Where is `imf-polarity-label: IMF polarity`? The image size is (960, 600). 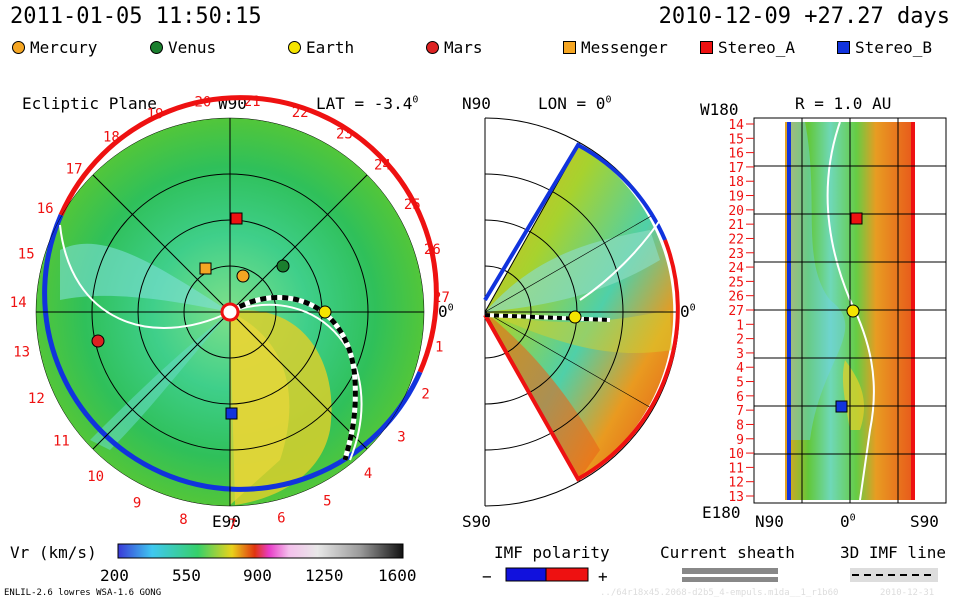
imf-polarity-label: IMF polarity is located at coordinates (552, 552).